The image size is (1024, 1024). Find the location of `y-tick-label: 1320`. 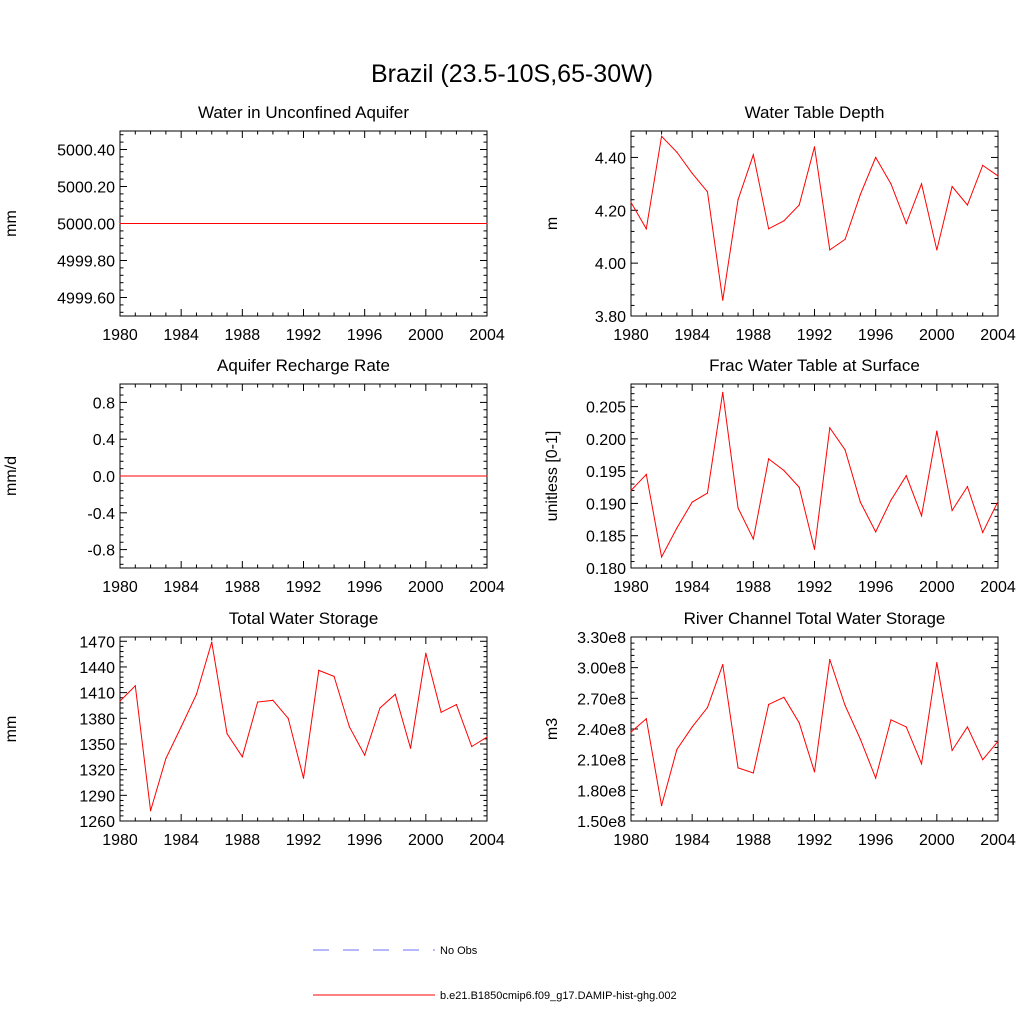

y-tick-label: 1320 is located at coordinates (97, 771).